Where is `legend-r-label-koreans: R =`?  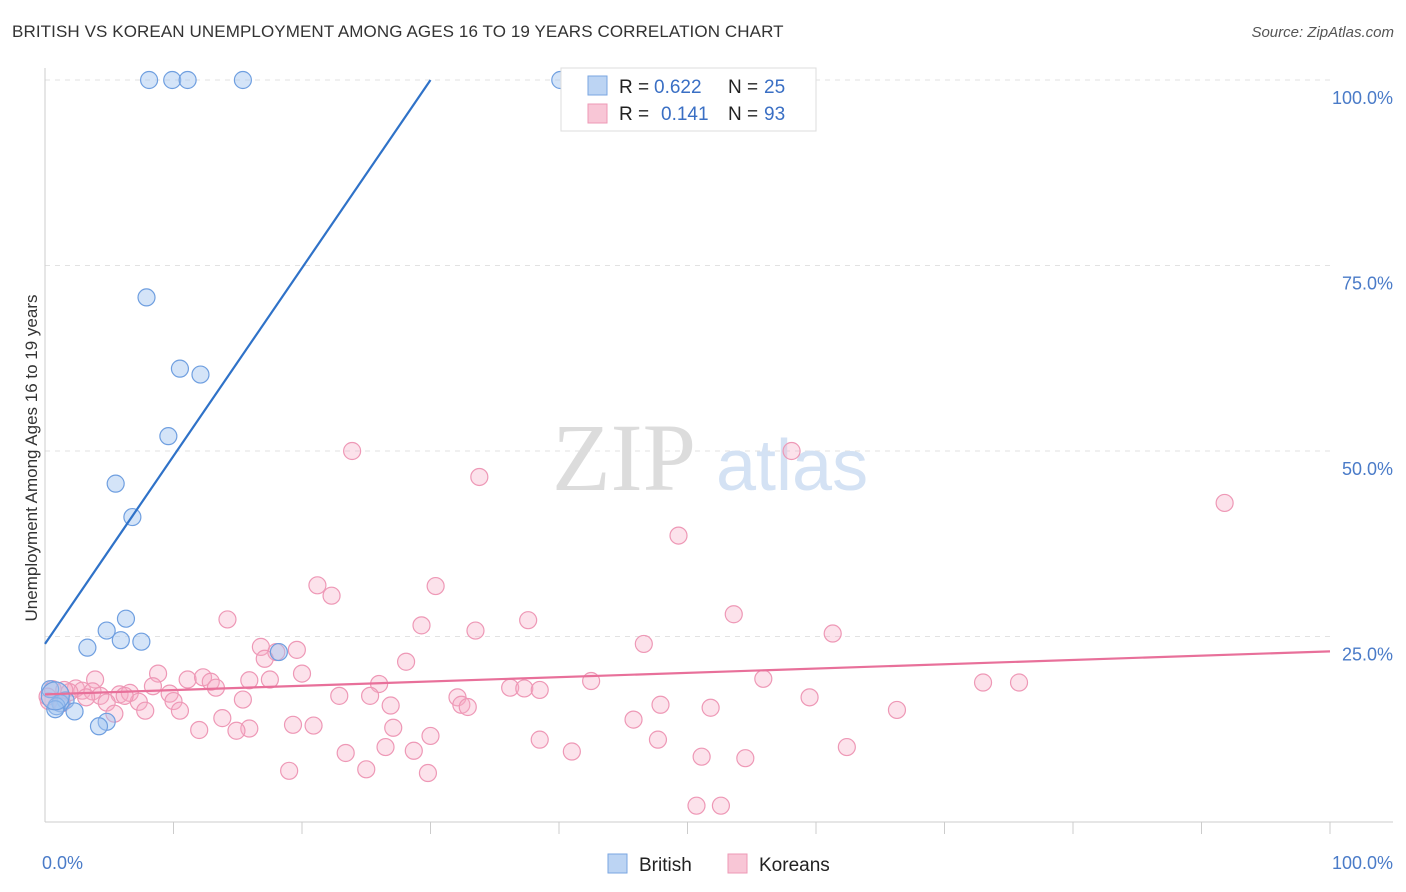
legend-r-label-koreans: R = is located at coordinates (634, 114).